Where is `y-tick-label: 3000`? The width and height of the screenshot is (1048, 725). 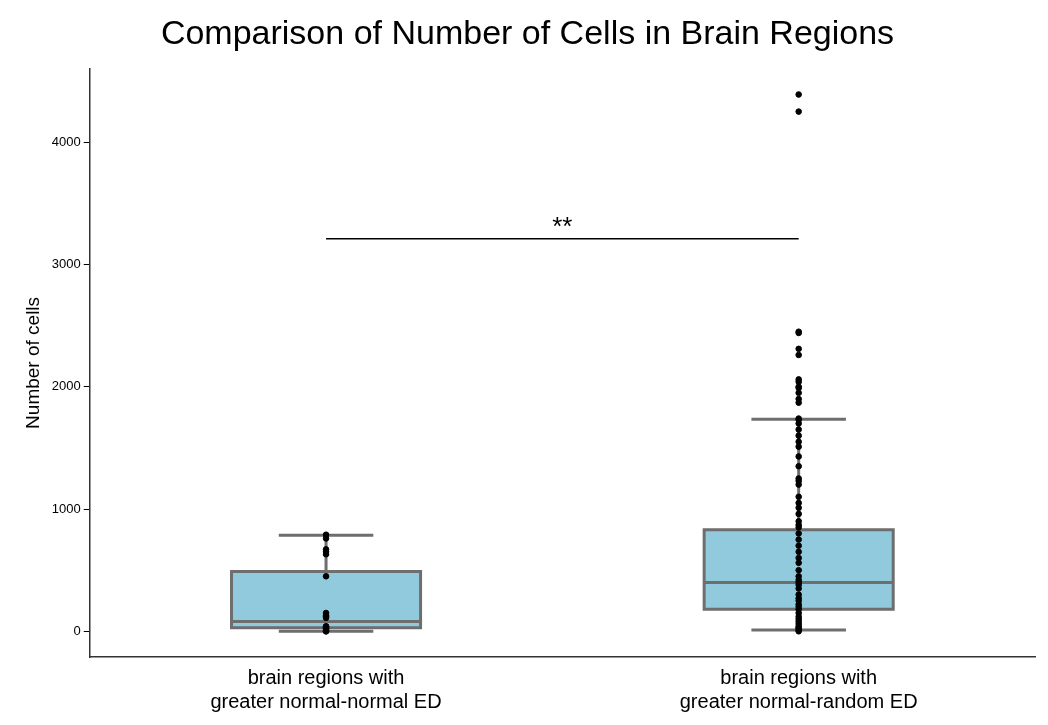
y-tick-label: 3000 is located at coordinates (66, 264).